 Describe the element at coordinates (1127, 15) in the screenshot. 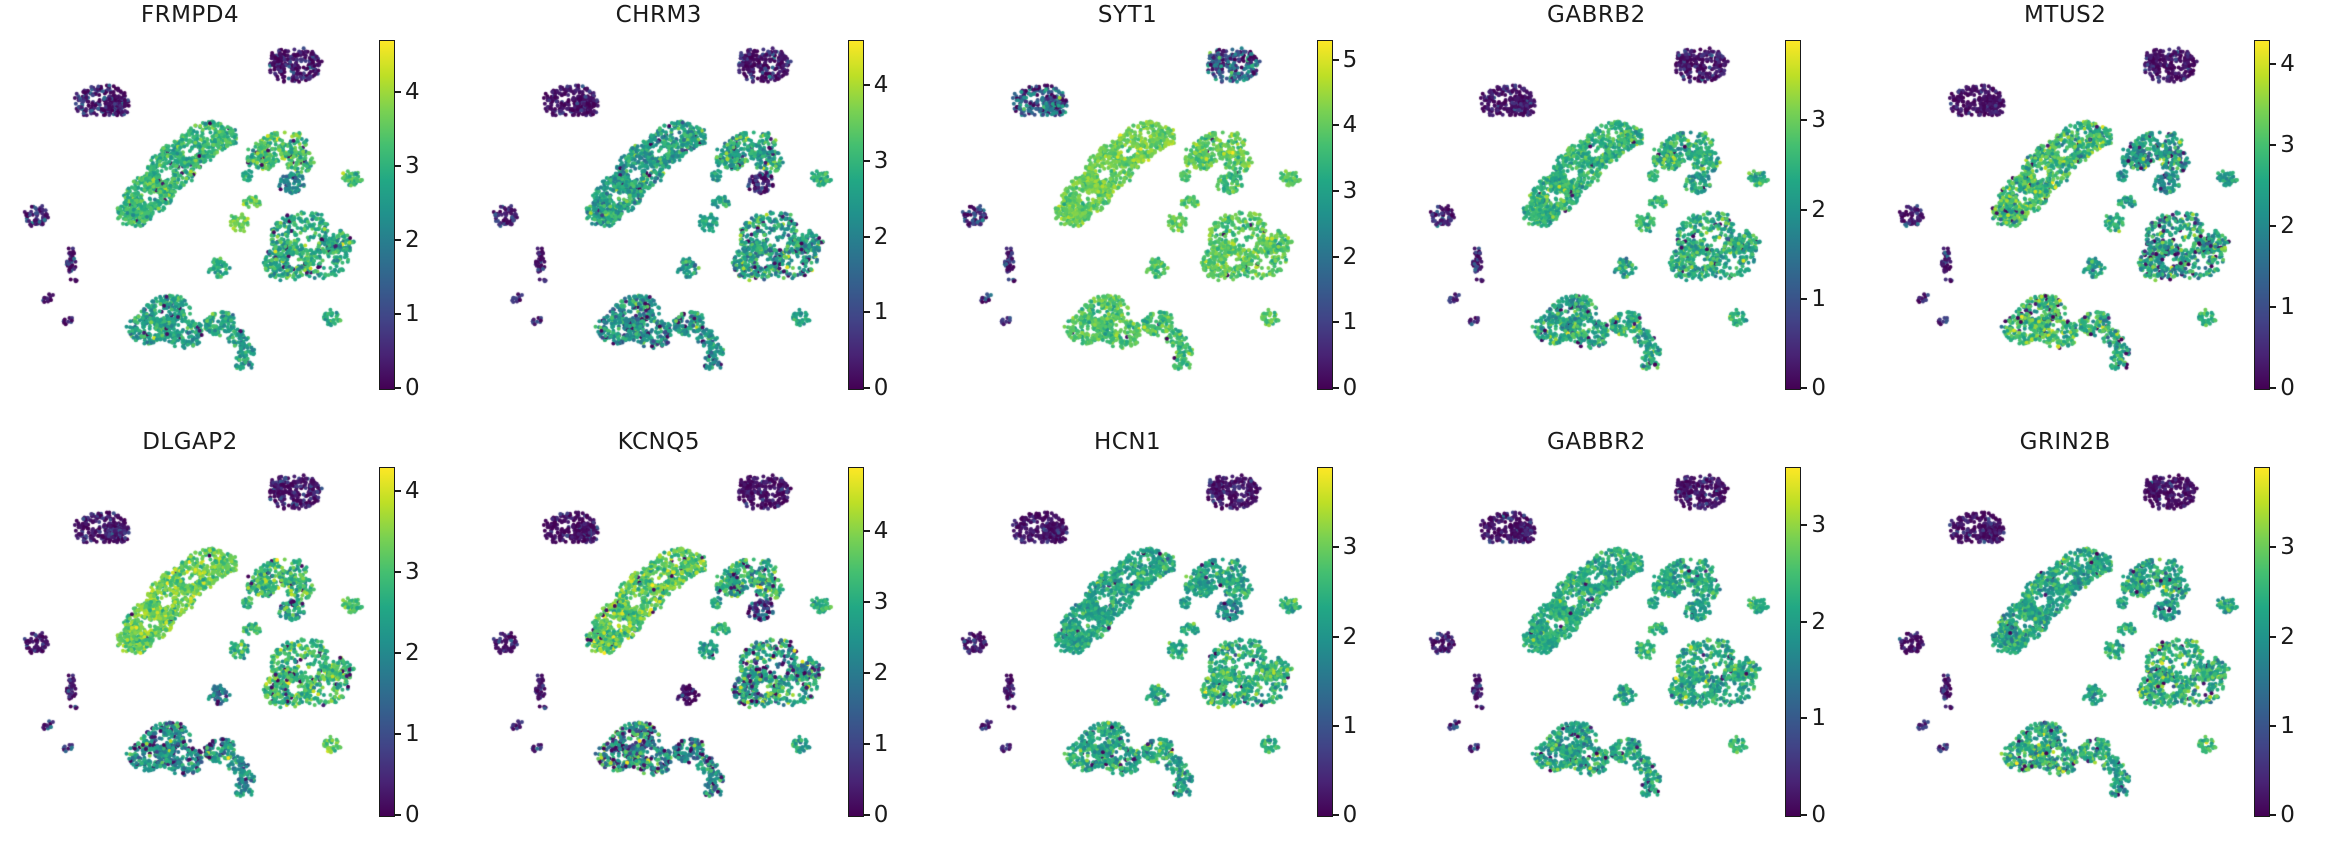

I see `panel-title: SYT1` at that location.